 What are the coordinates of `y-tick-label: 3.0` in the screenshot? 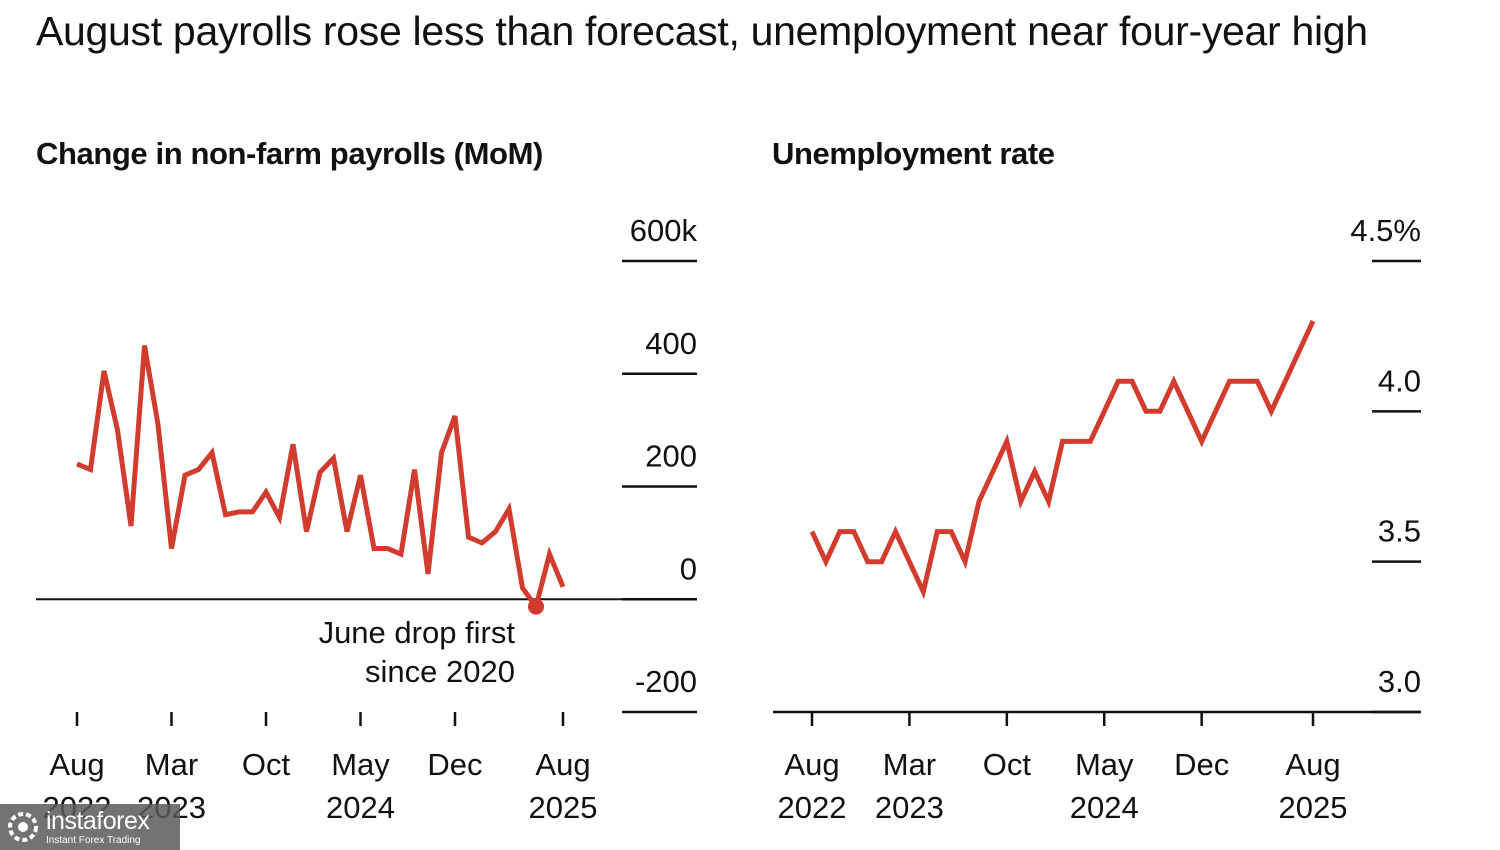 It's located at (1399, 681).